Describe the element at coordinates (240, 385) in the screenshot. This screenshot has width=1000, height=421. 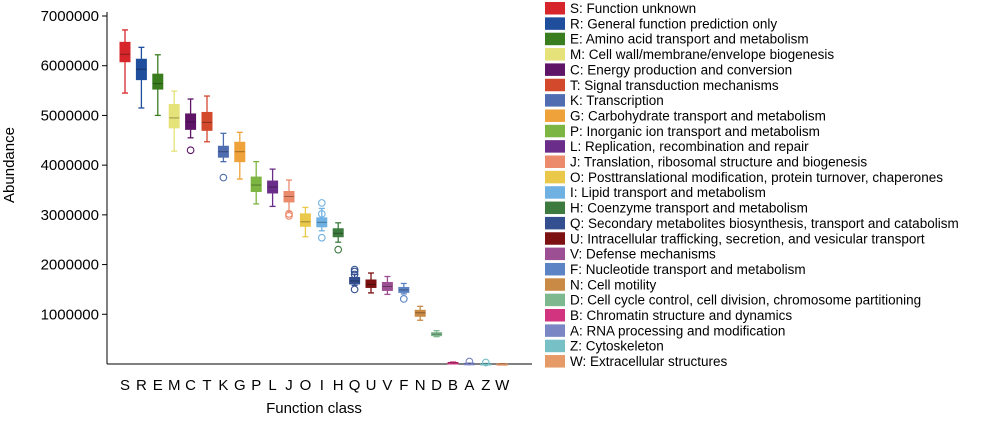
I see `x-tick-label: G` at that location.